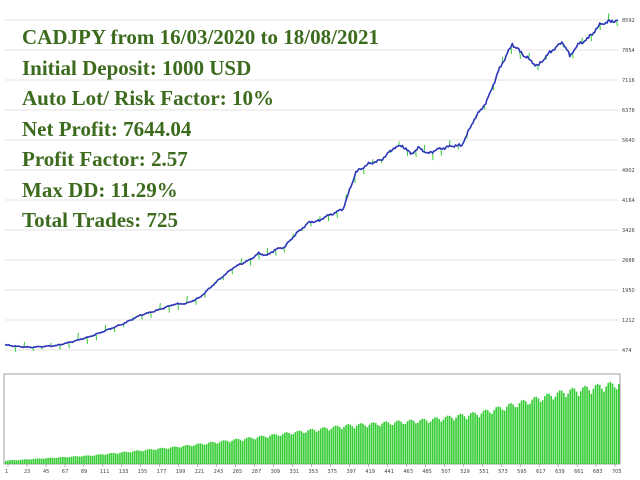 The width and height of the screenshot is (640, 480). I want to click on net-profit-label: Net Profit: 7644.04, so click(107, 128).